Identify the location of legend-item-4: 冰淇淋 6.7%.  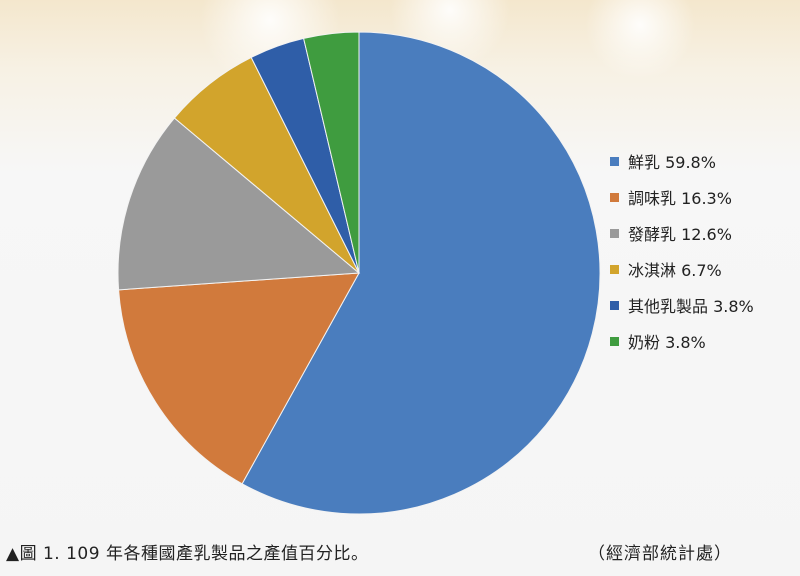
(682, 269).